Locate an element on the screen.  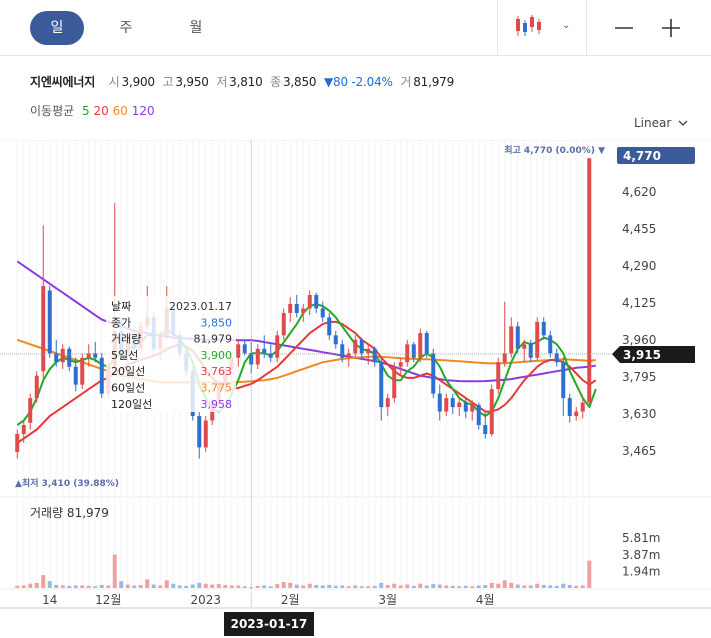
low-marker: ▲최저 3,410 (39.88%) is located at coordinates (67, 483).